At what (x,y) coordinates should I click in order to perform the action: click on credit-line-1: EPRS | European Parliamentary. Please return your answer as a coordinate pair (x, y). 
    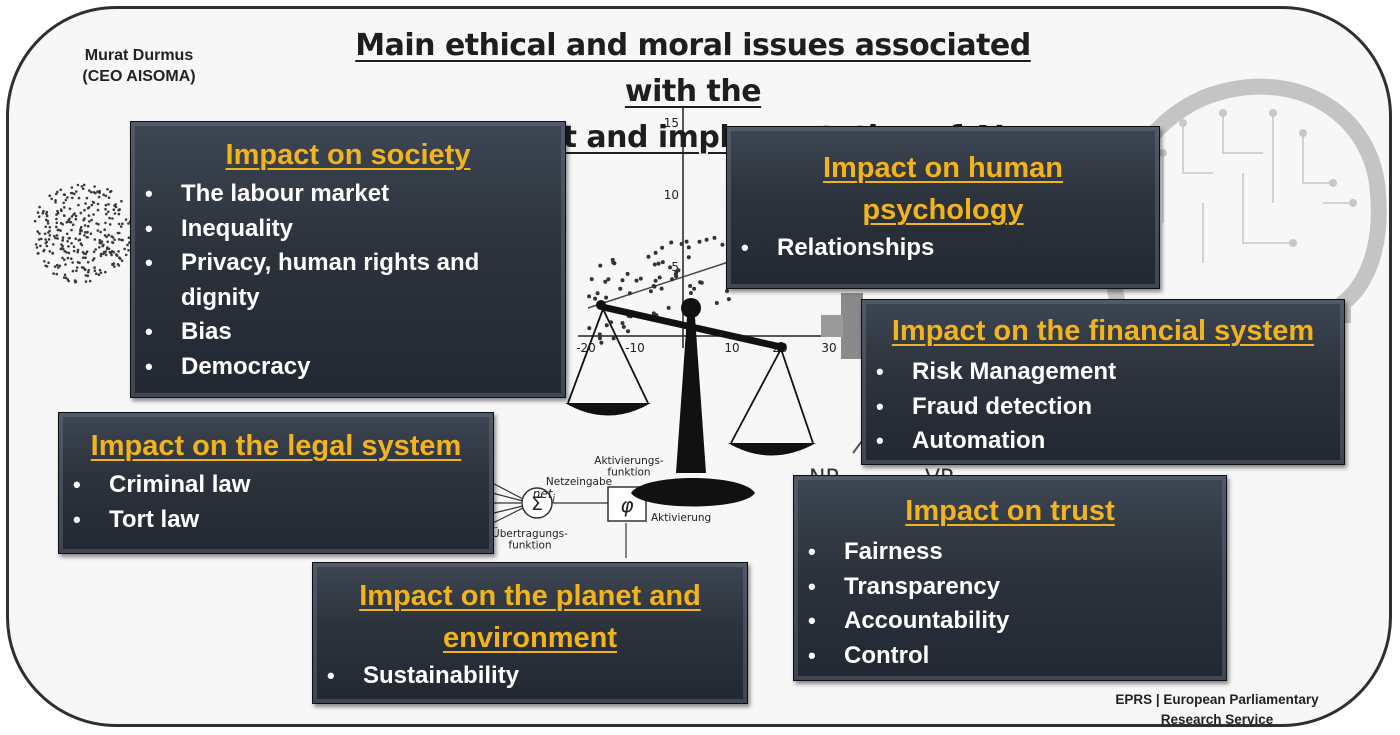
    Looking at the image, I should click on (1217, 699).